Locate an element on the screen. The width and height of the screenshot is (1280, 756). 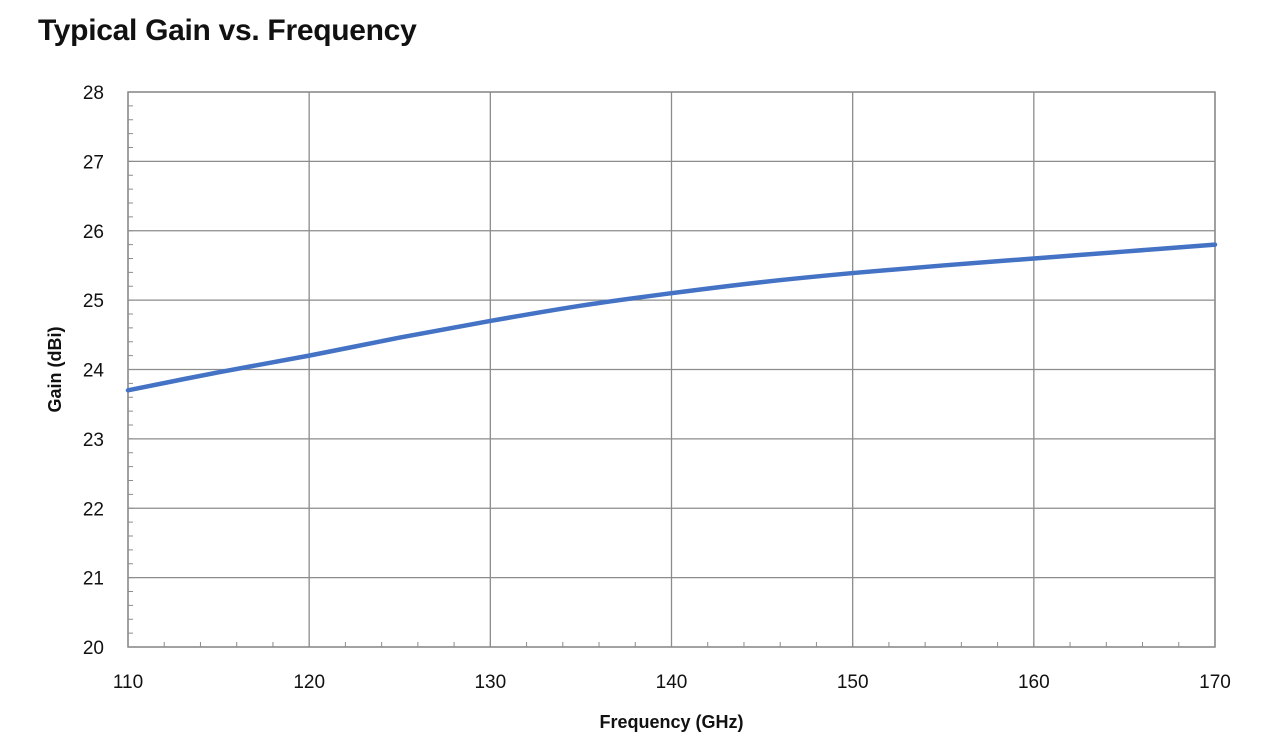
y-axis-title: Gain (dBi) is located at coordinates (55, 370).